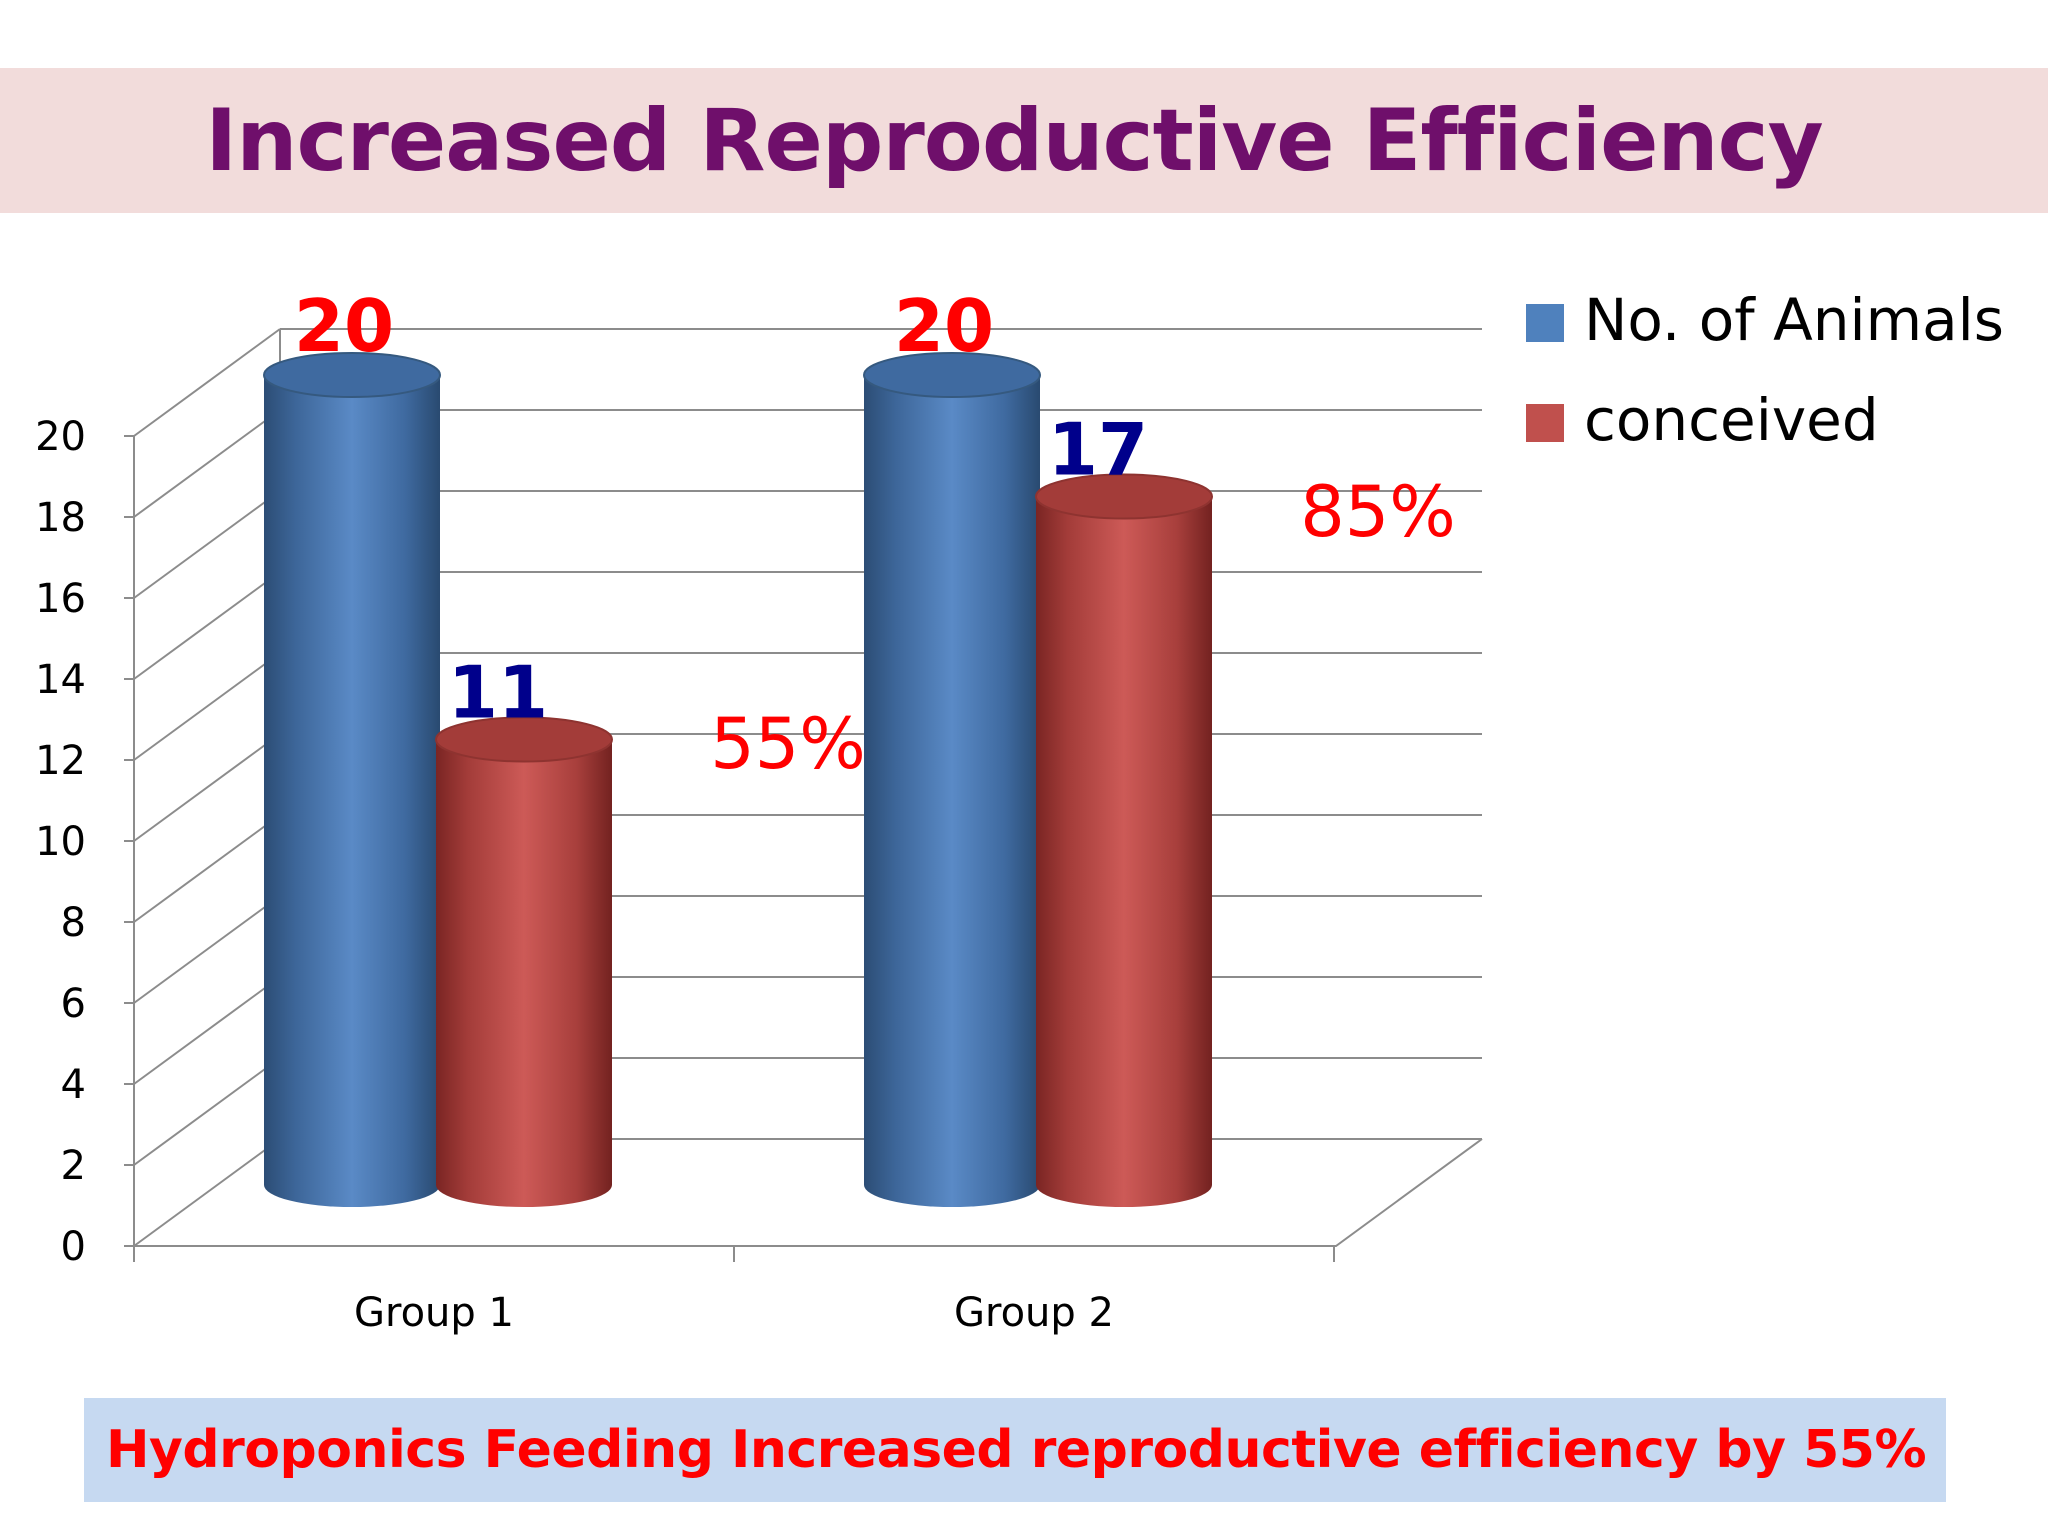 The width and height of the screenshot is (2048, 1536). Describe the element at coordinates (1098, 450) in the screenshot. I see `data-label: 17` at that location.